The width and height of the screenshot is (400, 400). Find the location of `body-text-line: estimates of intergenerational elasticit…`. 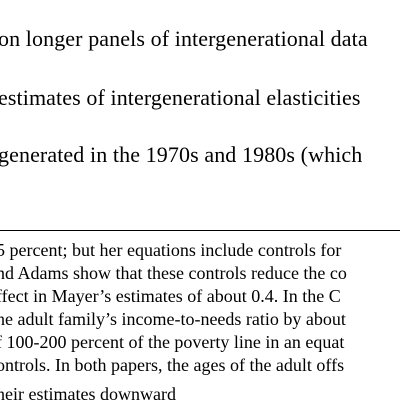

body-text-line: estimates of intergenerational elasticit… is located at coordinates (180, 97).